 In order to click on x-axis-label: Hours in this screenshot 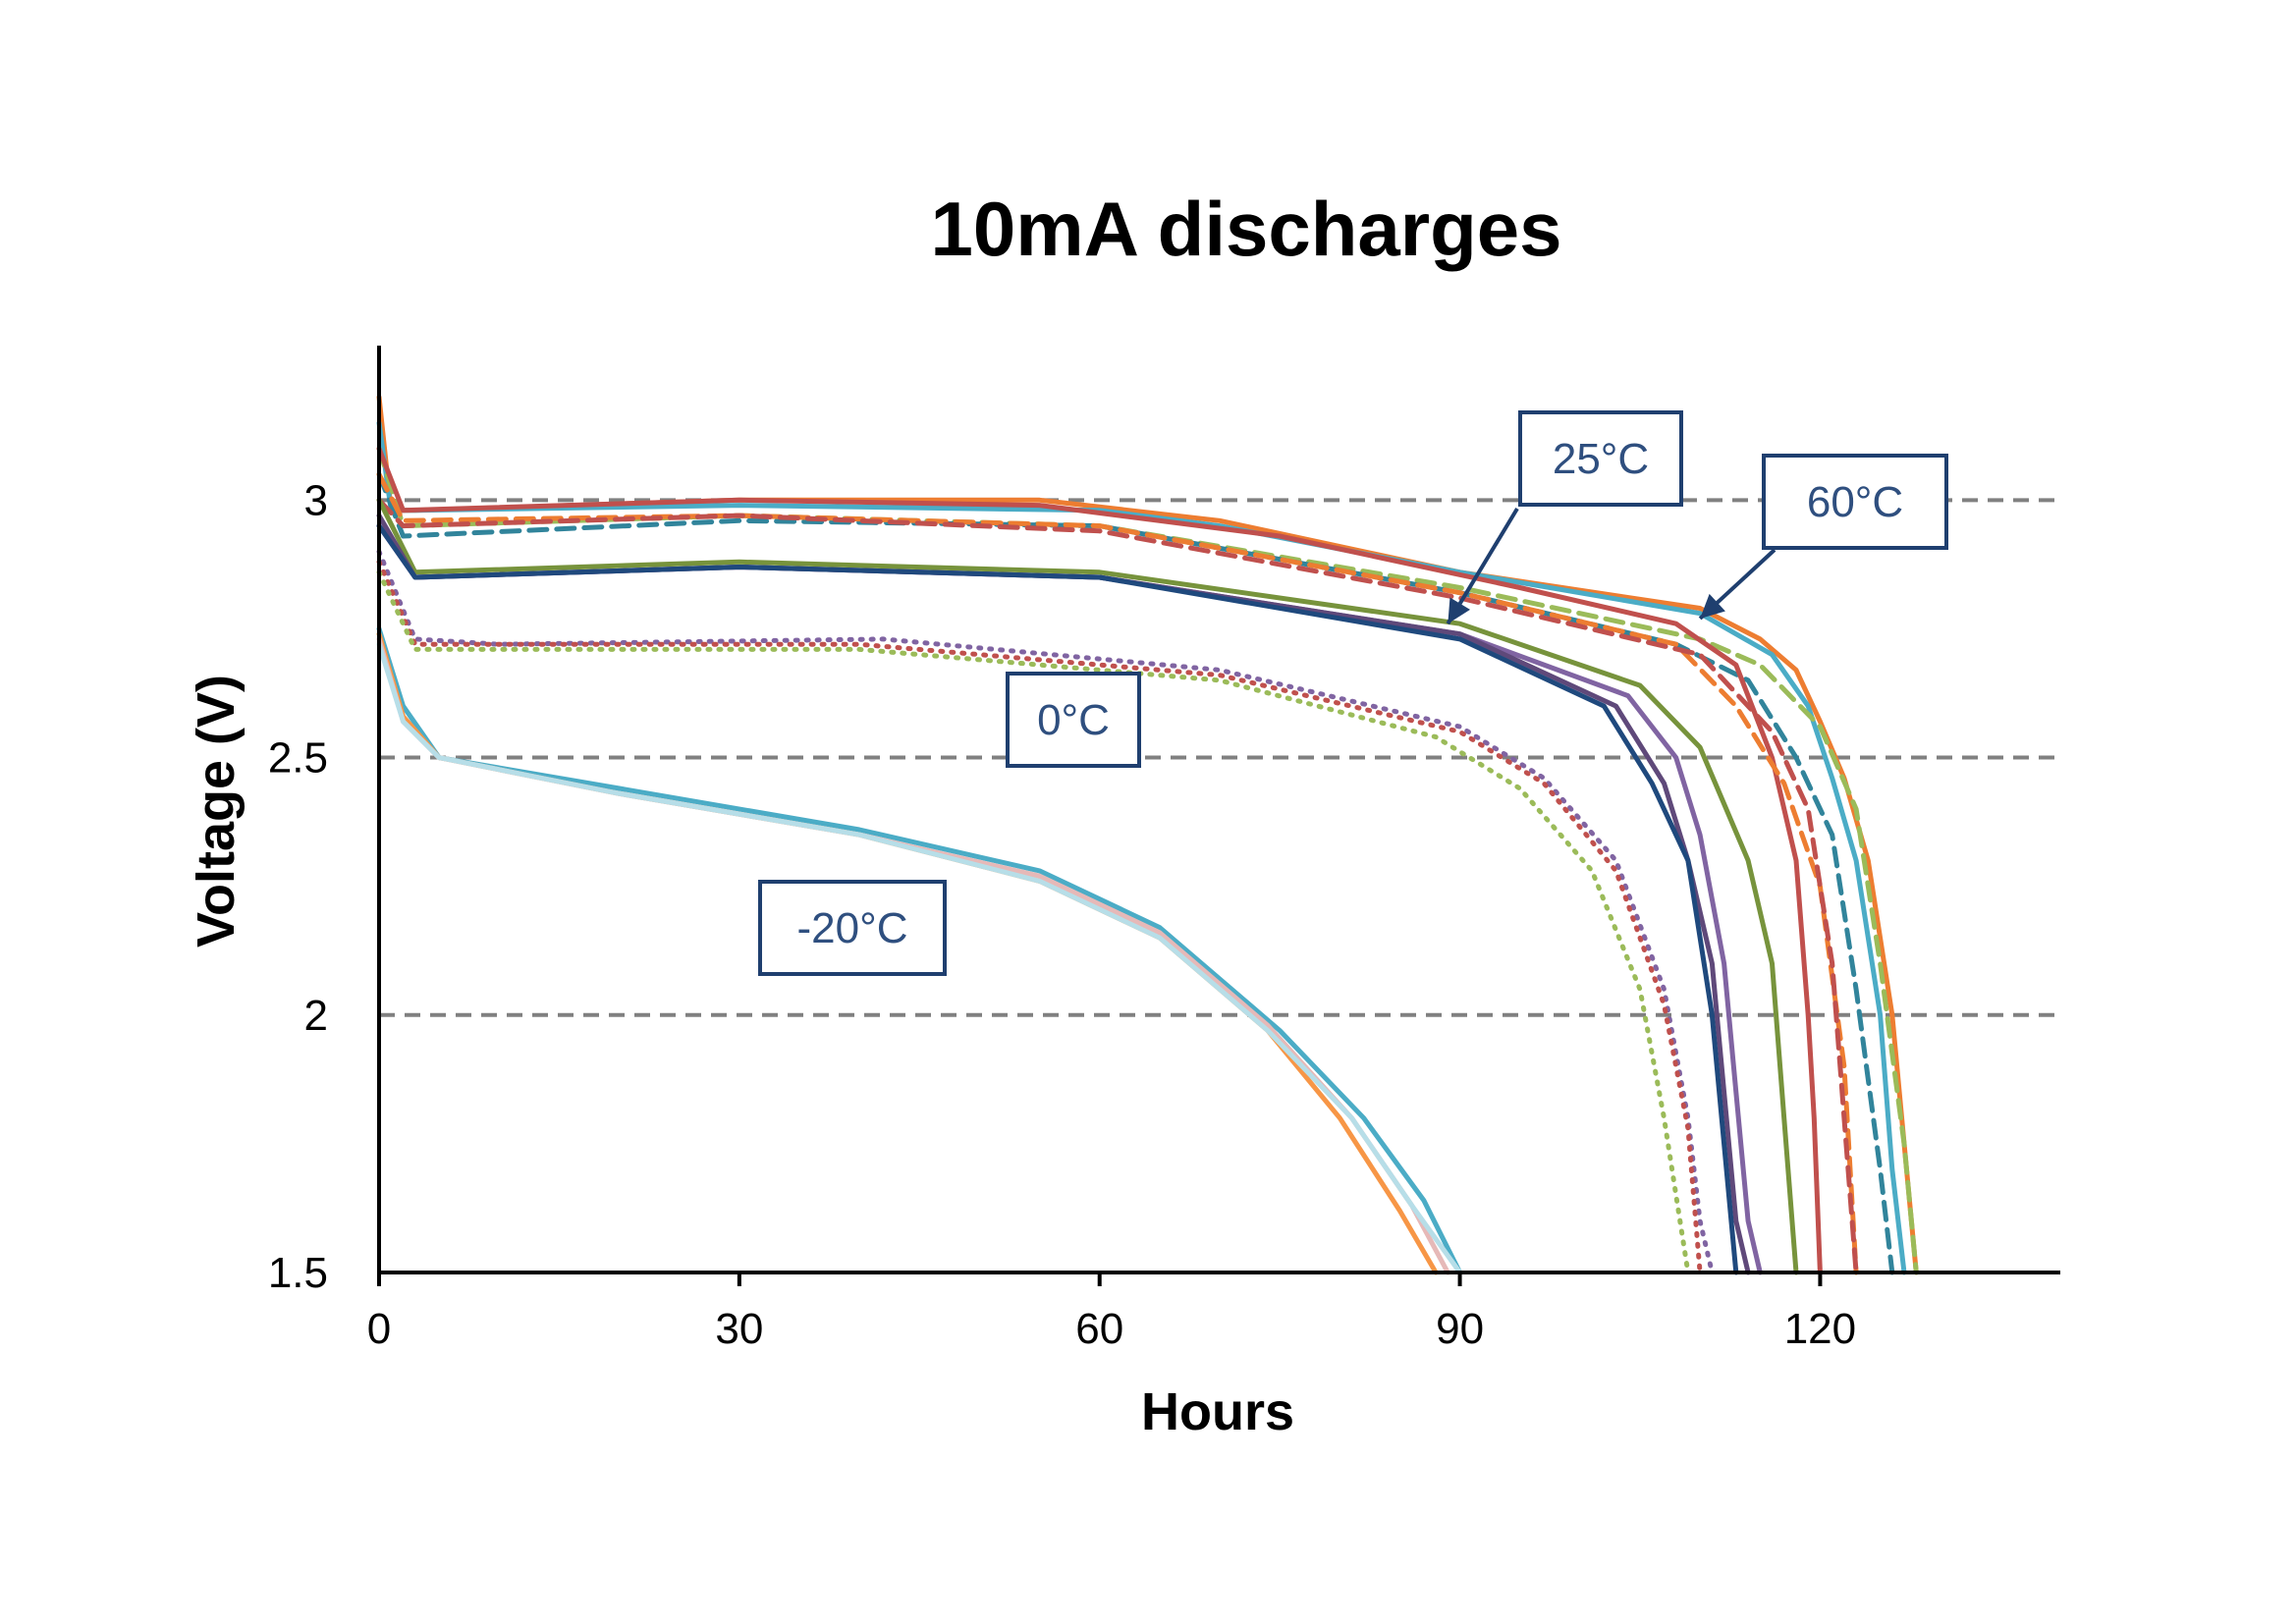, I will do `click(1217, 1411)`.